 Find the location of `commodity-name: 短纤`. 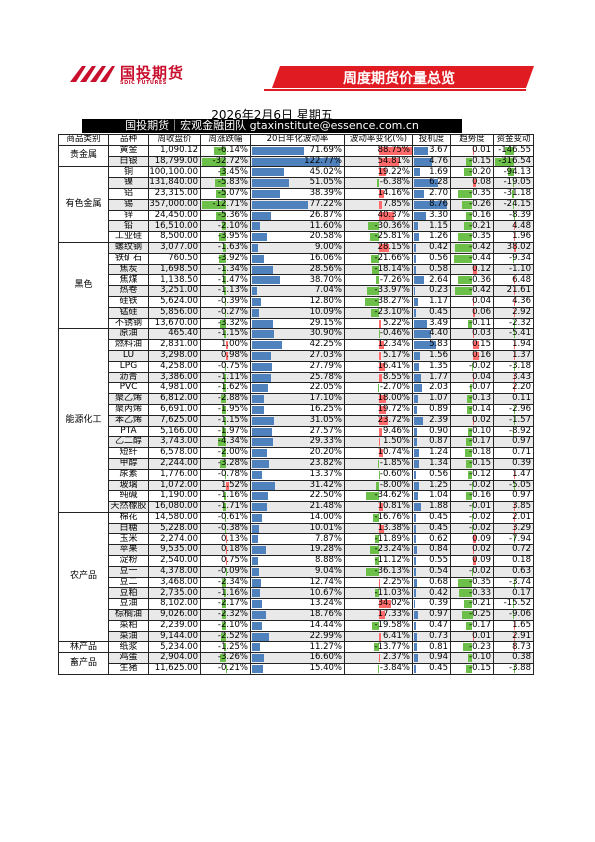

commodity-name: 短纤 is located at coordinates (128, 453).